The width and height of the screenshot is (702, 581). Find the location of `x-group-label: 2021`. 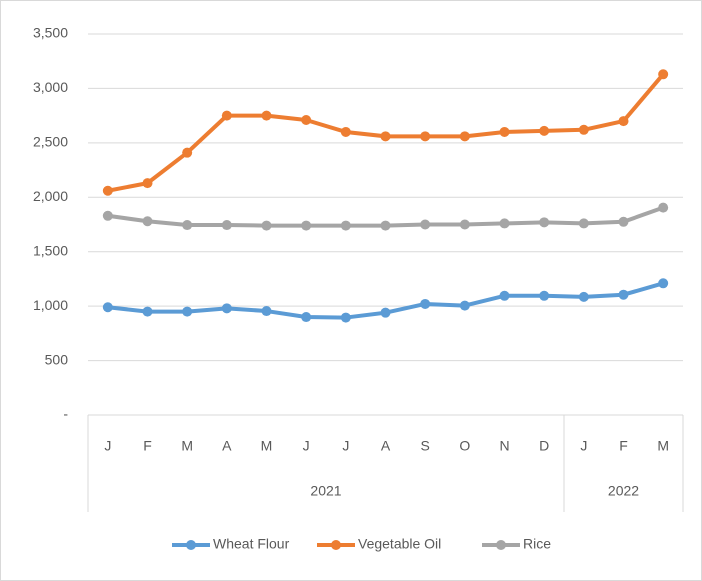

x-group-label: 2021 is located at coordinates (325, 491).